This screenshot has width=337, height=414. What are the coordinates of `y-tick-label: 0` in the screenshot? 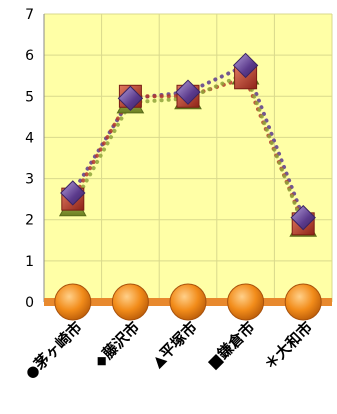 It's located at (29, 303).